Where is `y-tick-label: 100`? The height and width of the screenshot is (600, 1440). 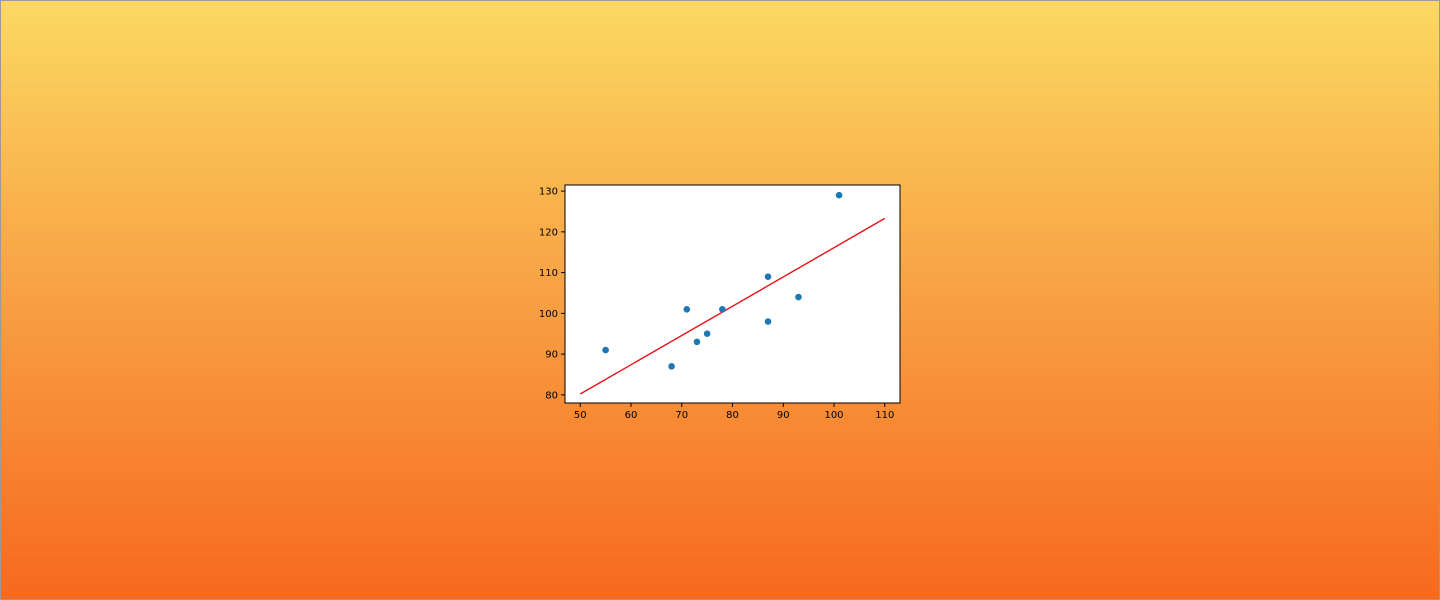 y-tick-label: 100 is located at coordinates (548, 314).